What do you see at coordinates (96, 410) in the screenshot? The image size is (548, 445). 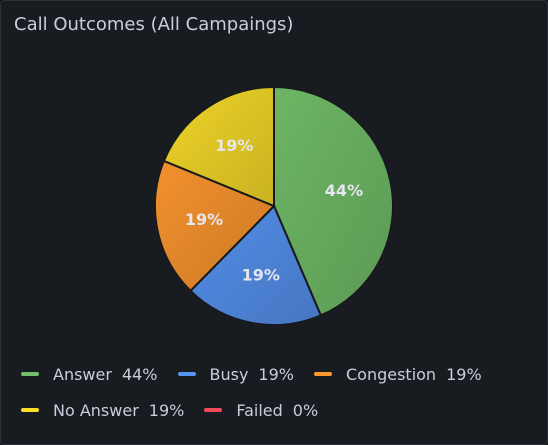 I see `legend-label: No Answer` at bounding box center [96, 410].